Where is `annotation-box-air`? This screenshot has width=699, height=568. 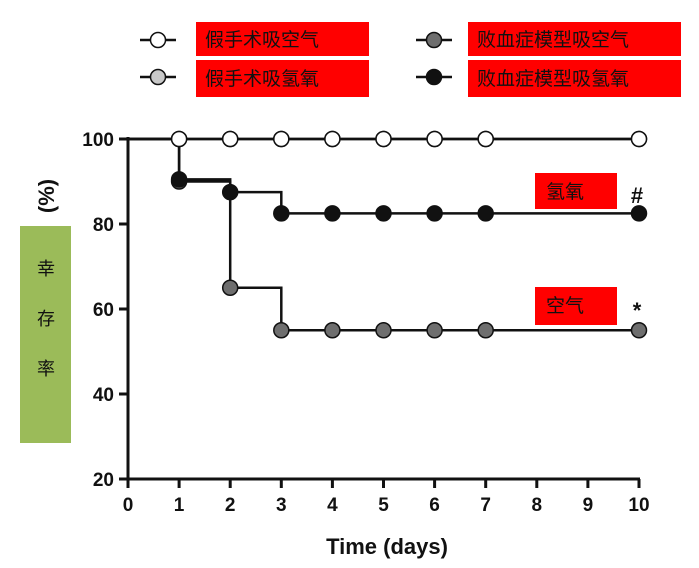
annotation-box-air is located at coordinates (576, 306).